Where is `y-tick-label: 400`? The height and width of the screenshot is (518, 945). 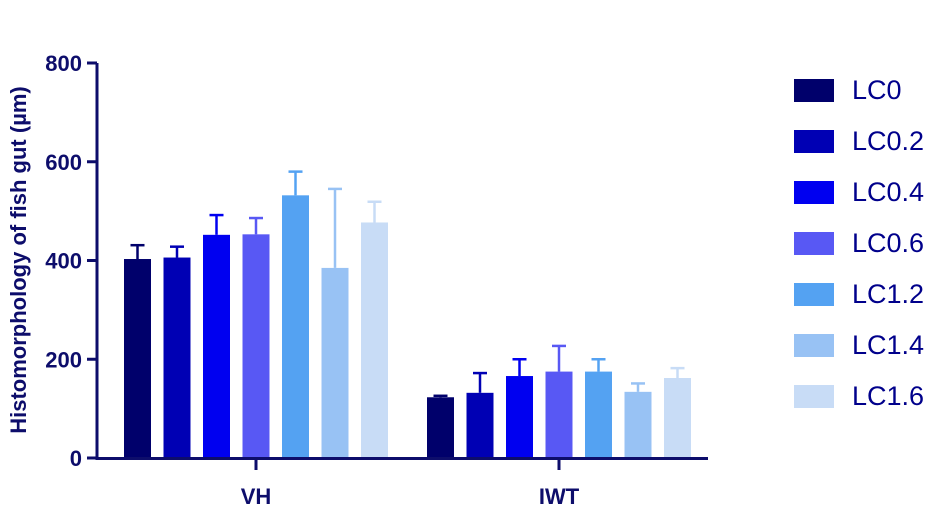 y-tick-label: 400 is located at coordinates (63, 261).